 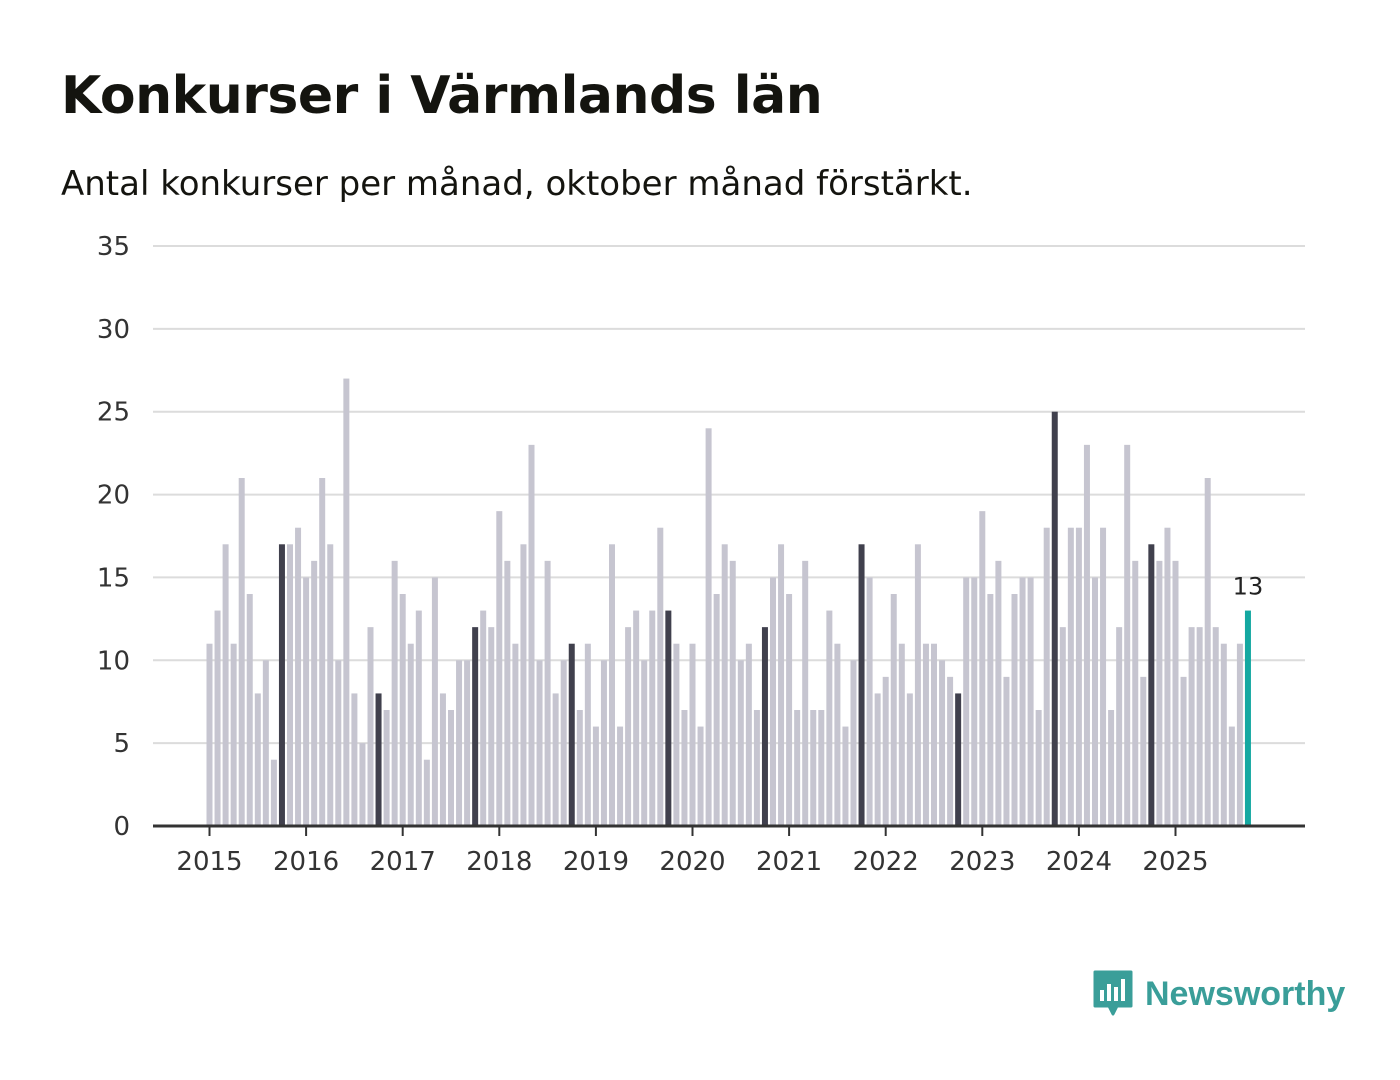 What do you see at coordinates (121, 827) in the screenshot?
I see `y-tick-label: 0` at bounding box center [121, 827].